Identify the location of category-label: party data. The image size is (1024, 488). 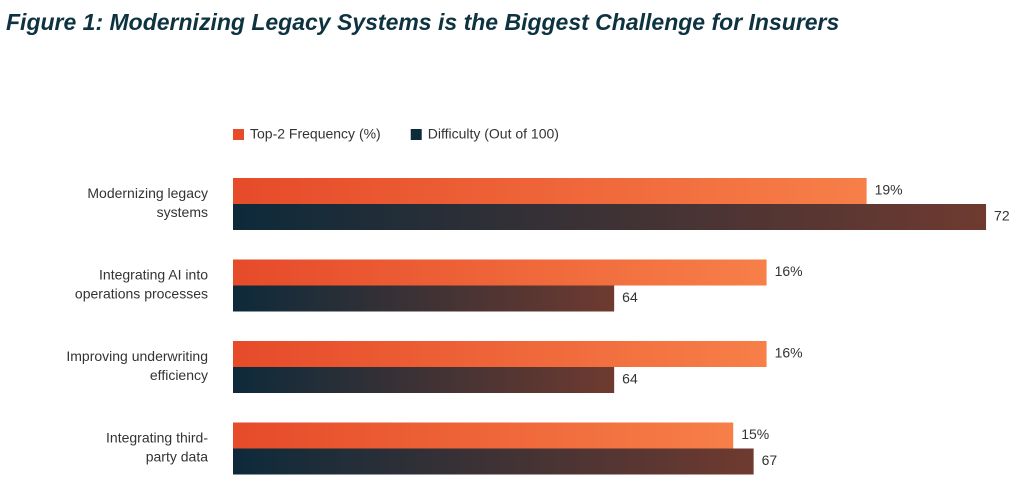
(177, 457).